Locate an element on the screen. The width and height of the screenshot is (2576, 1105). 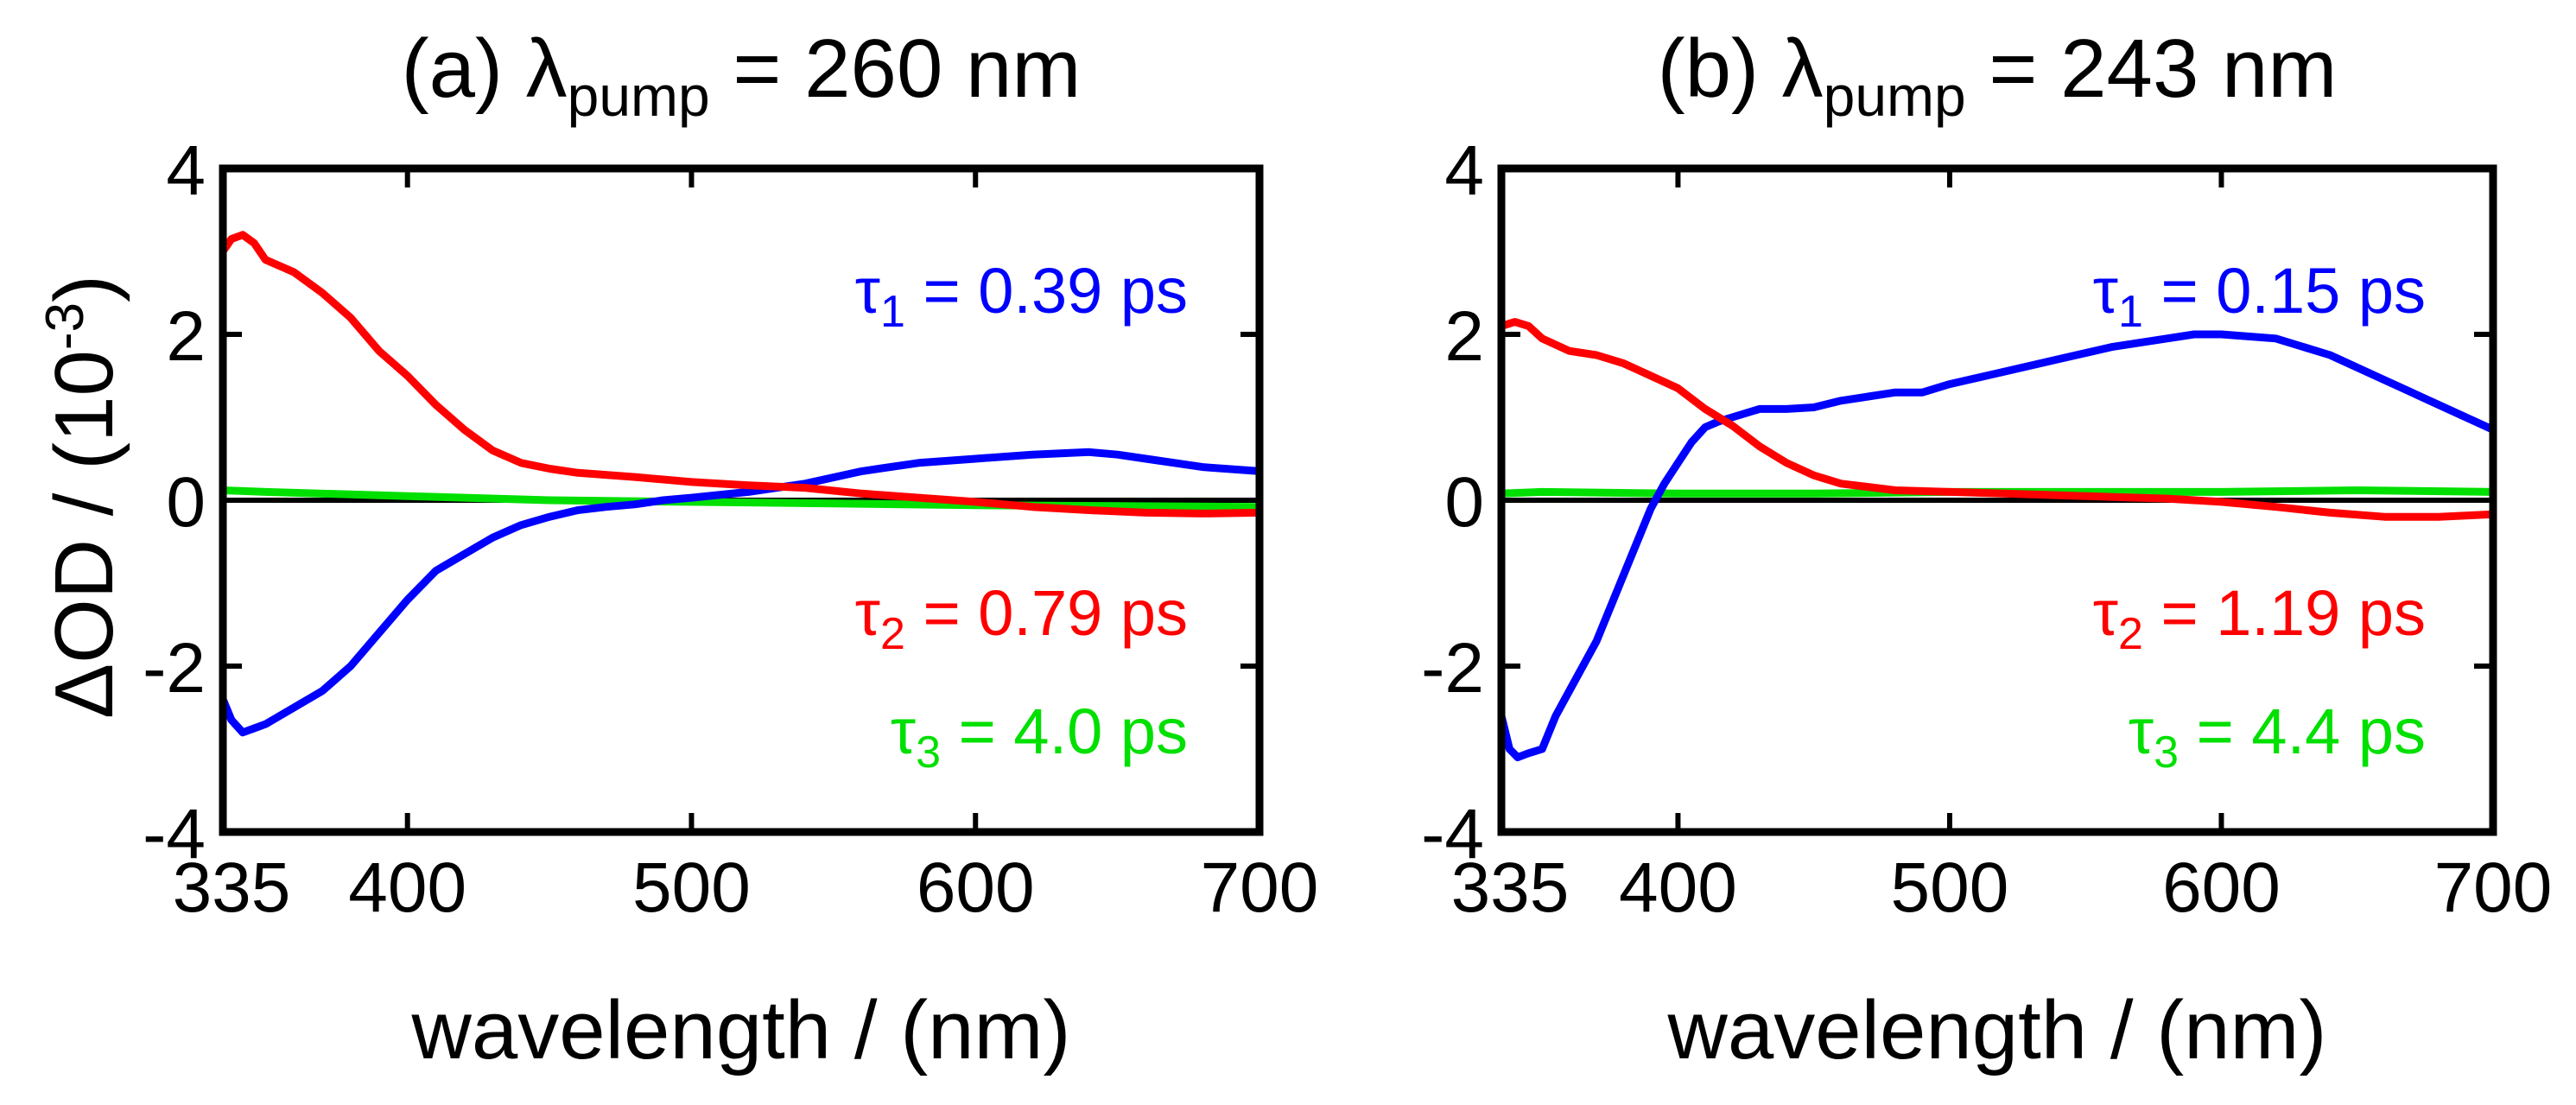
panel-b-tau3-label: τ3 = 4.4 ps is located at coordinates (2277, 736).